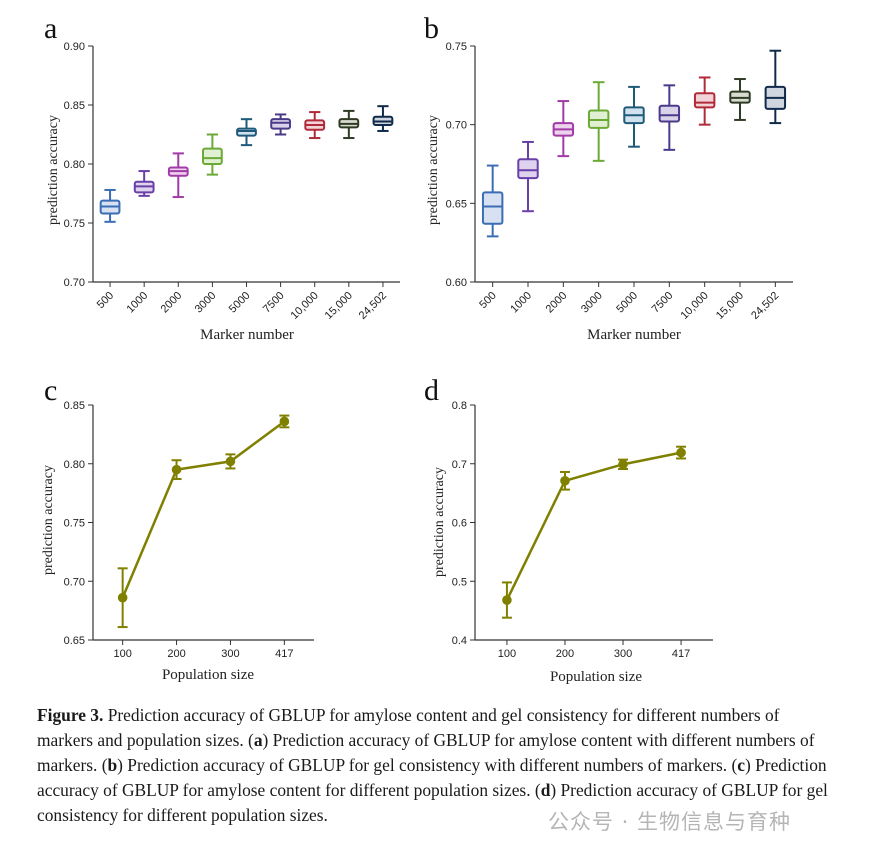  I want to click on x-tick-label-b: 24,502, so click(765, 306).